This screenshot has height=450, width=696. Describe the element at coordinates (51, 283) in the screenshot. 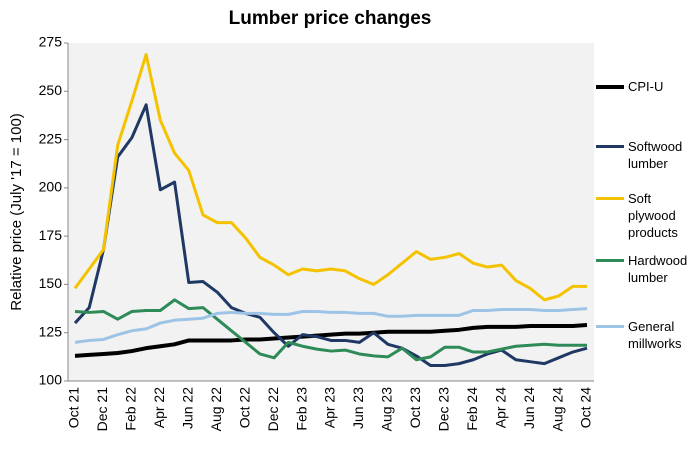

I see `y-tick-label: 150` at that location.